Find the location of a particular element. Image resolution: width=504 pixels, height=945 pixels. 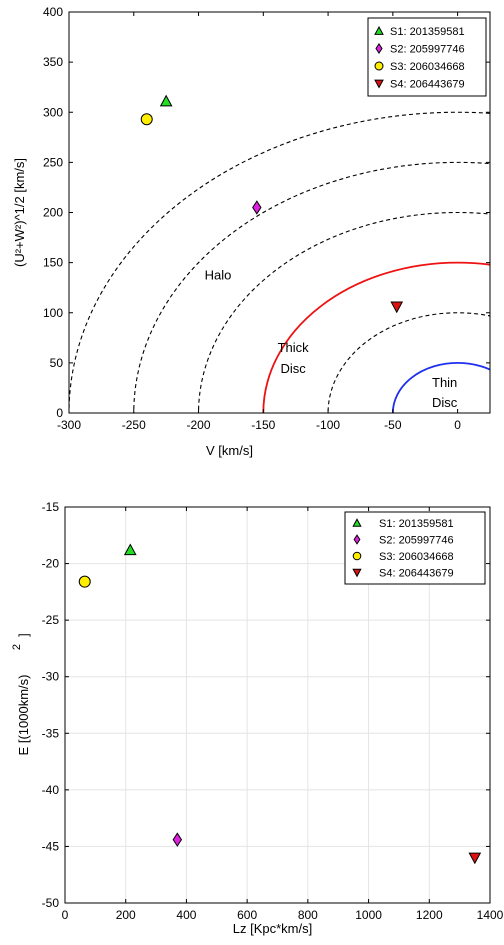

y-tick-label: -35 is located at coordinates (51, 733).